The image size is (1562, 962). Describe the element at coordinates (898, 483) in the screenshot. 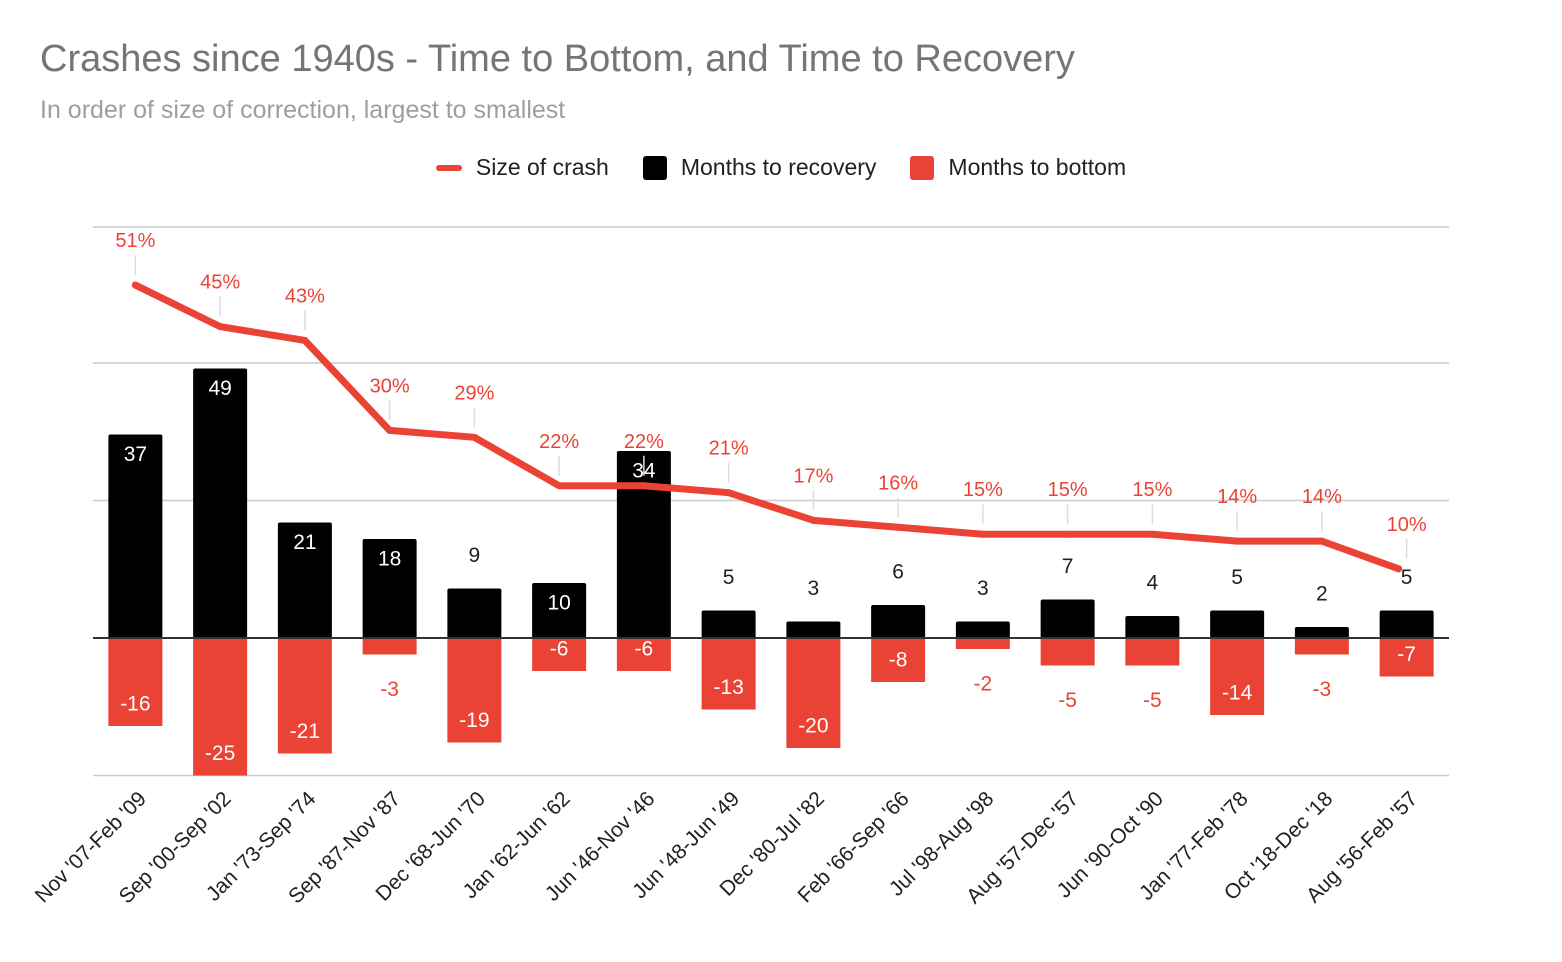

I see `line-label-9: 16%` at that location.